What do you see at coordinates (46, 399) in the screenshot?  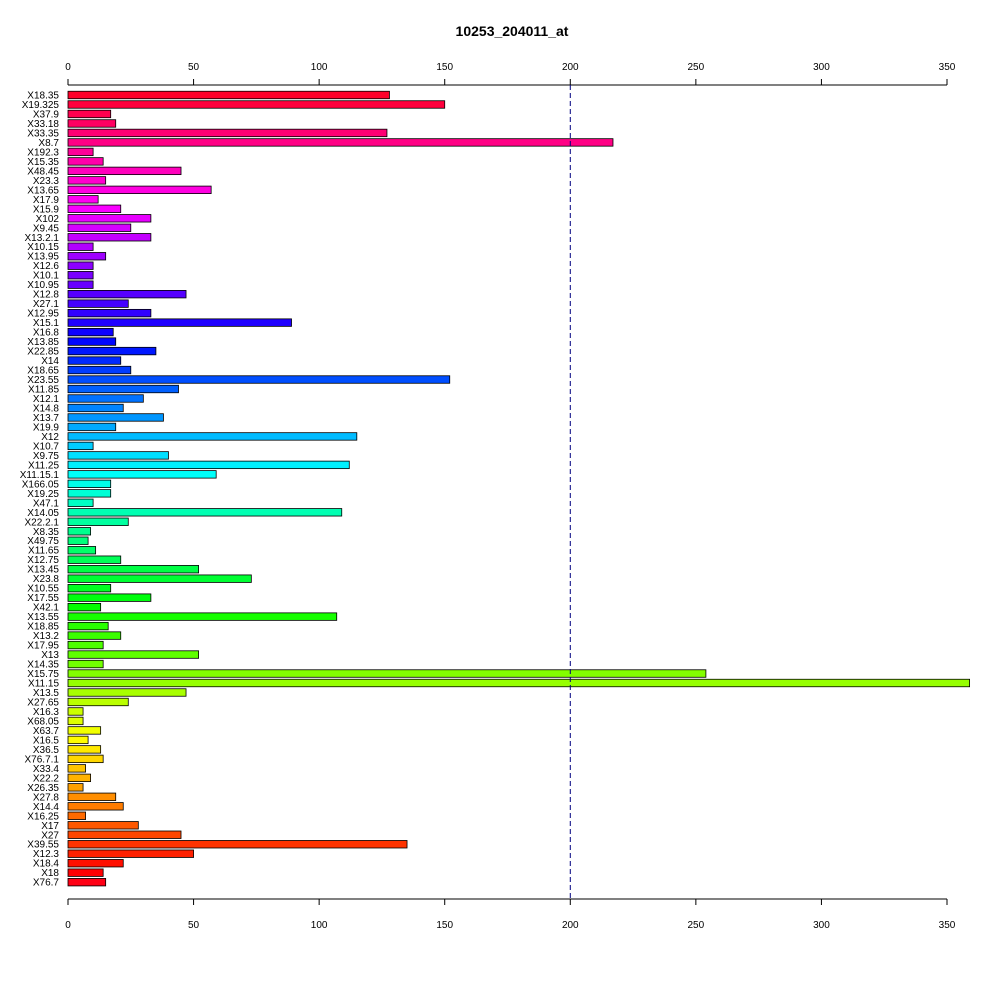 I see `category-label: X12.1` at bounding box center [46, 399].